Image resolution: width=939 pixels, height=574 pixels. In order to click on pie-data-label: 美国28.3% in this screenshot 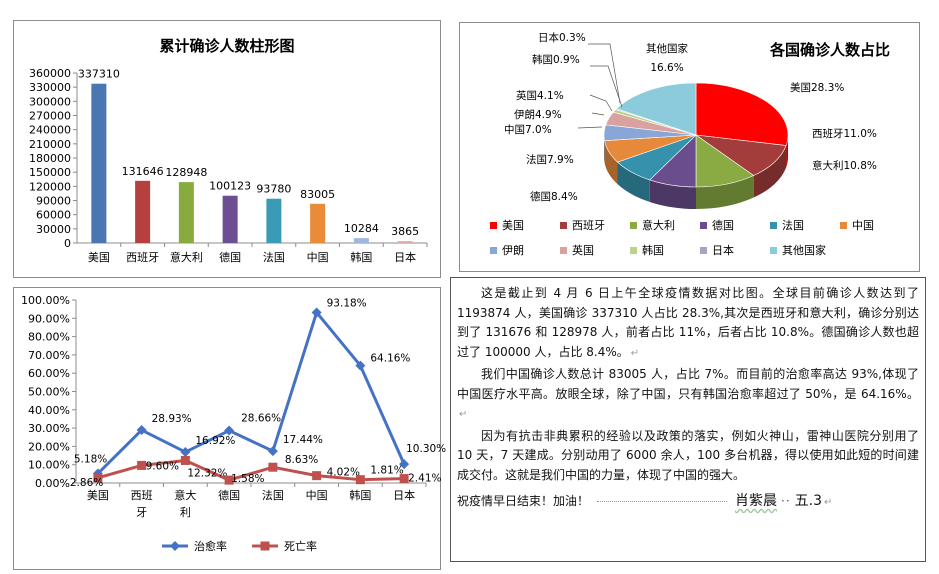, I will do `click(817, 87)`.